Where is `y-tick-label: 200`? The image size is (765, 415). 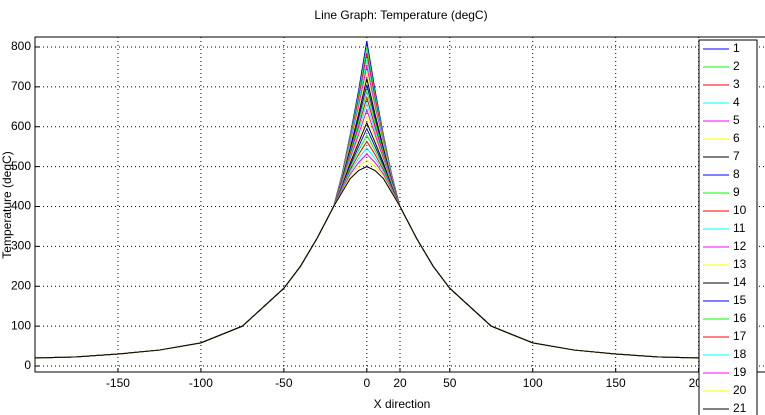 y-tick-label: 200 is located at coordinates (21, 285).